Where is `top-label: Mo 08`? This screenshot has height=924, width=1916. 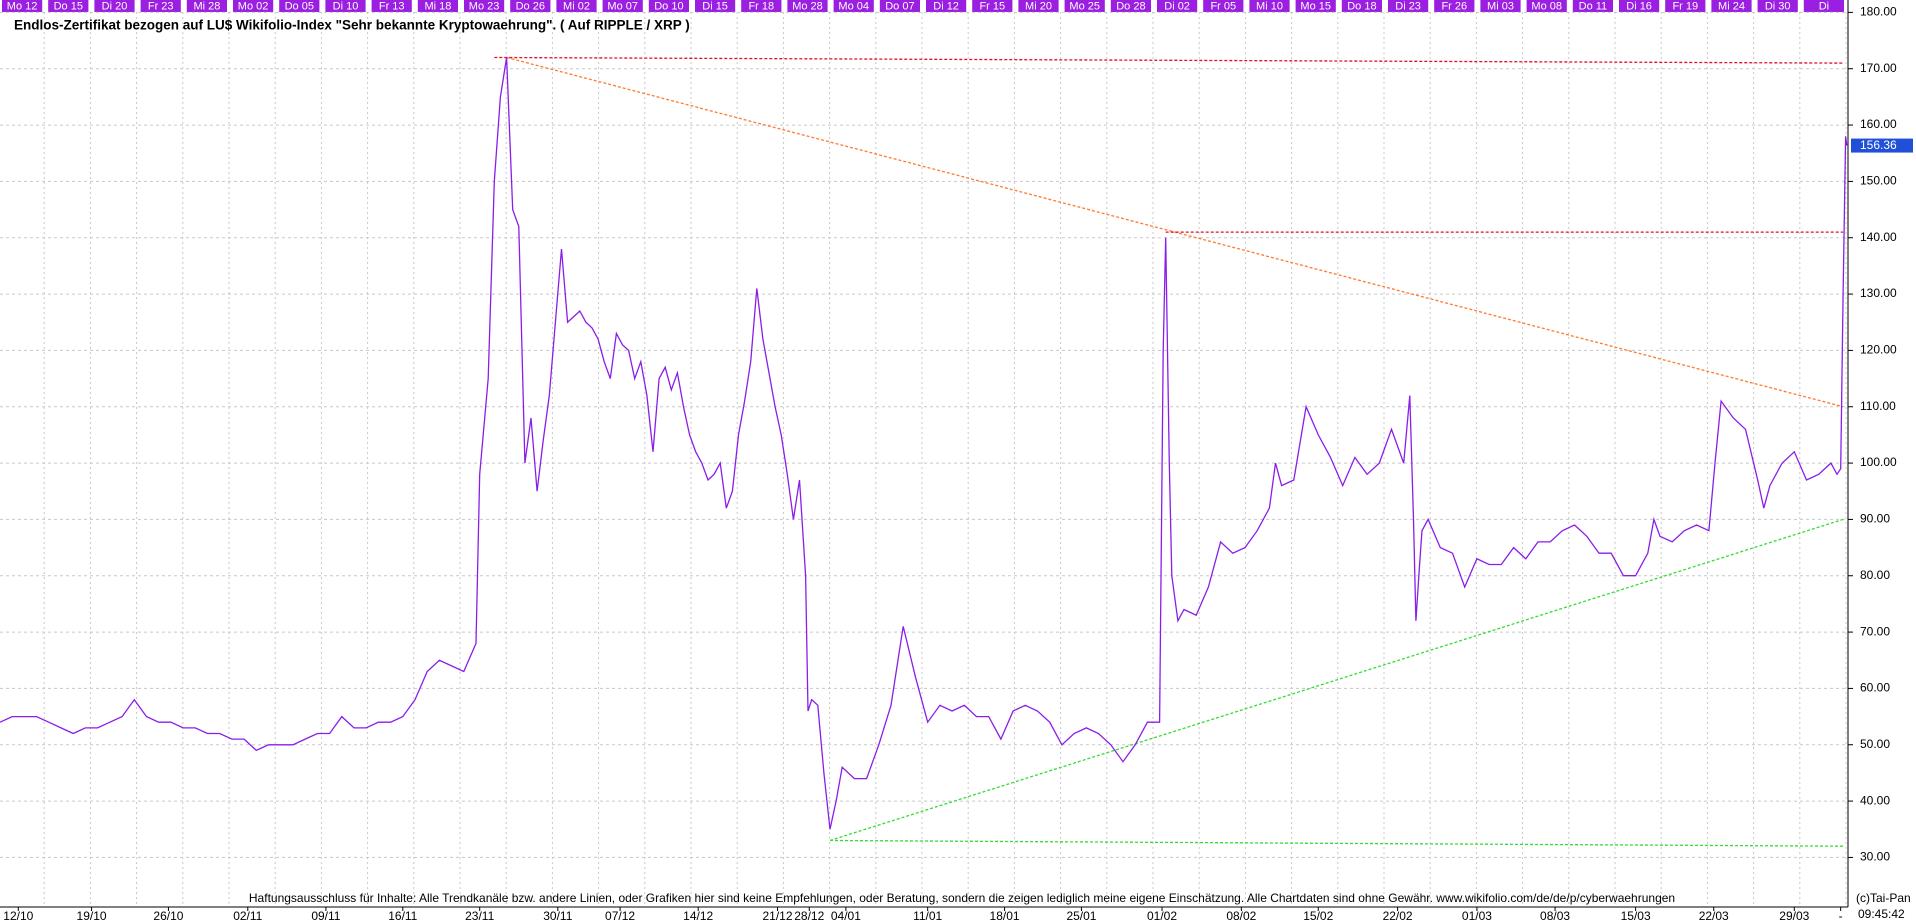 top-label: Mo 08 is located at coordinates (1546, 6).